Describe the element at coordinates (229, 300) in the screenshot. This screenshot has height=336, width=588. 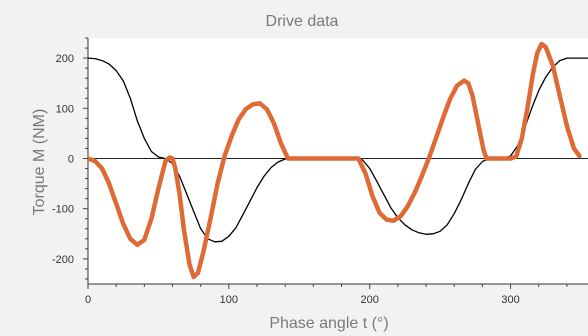
I see `x-tick-label: 100` at that location.